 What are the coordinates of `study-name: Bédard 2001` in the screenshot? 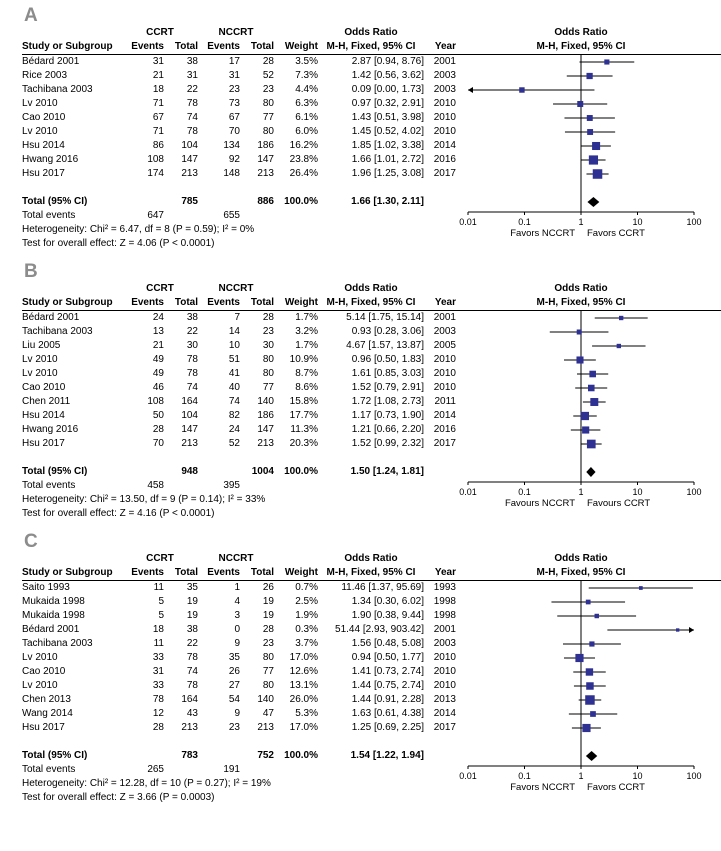 It's located at (51, 629).